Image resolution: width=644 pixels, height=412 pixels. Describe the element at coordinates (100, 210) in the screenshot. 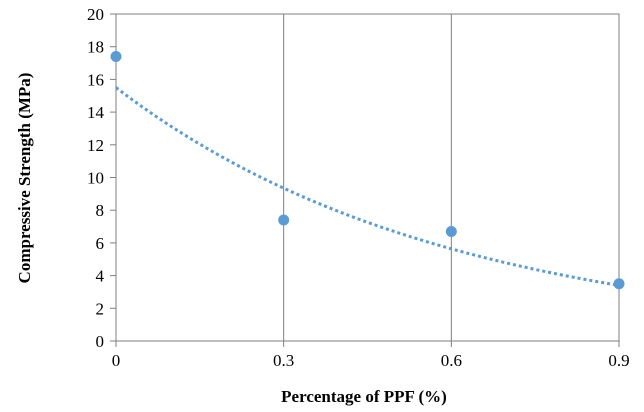

I see `y-tick-label: 8` at that location.